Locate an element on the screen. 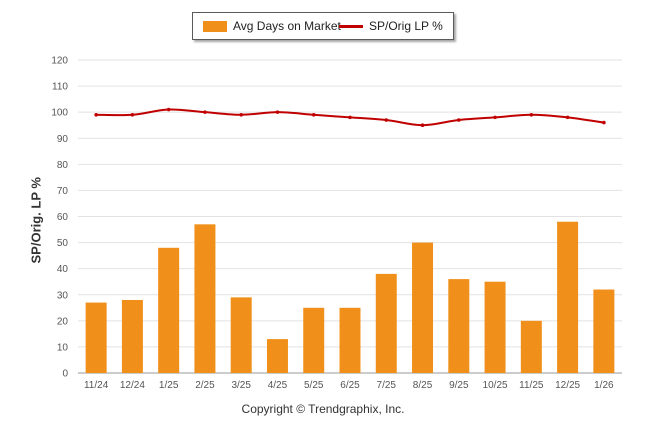 The height and width of the screenshot is (434, 646). y-tick-labels: 0 10 20 30 40 50 60 70 80 90 100 110 120 is located at coordinates (59, 218).